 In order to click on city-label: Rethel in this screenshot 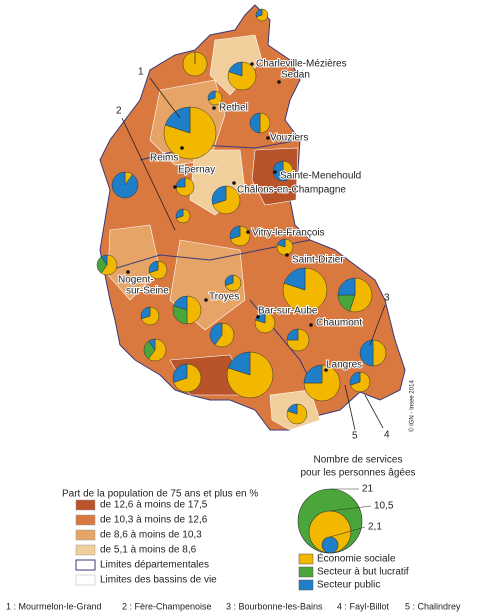, I will do `click(233, 108)`.